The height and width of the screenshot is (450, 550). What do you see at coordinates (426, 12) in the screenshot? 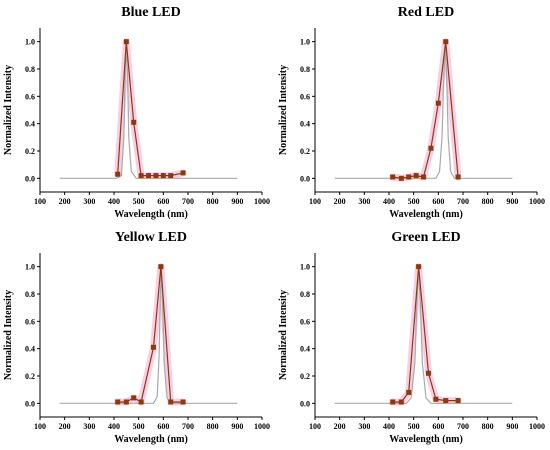
I see `chart-title: Red LED` at bounding box center [426, 12].